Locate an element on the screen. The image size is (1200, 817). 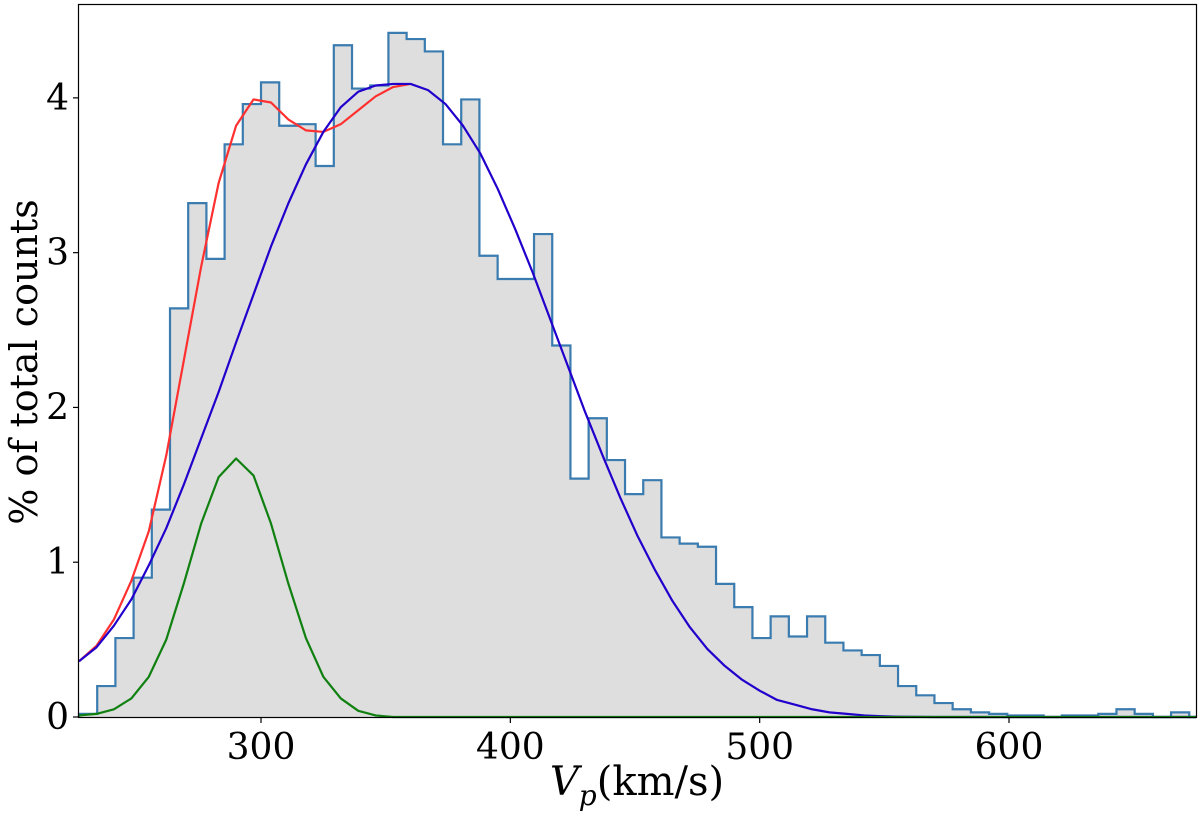
y-tick-label: 1 is located at coordinates (57, 562).